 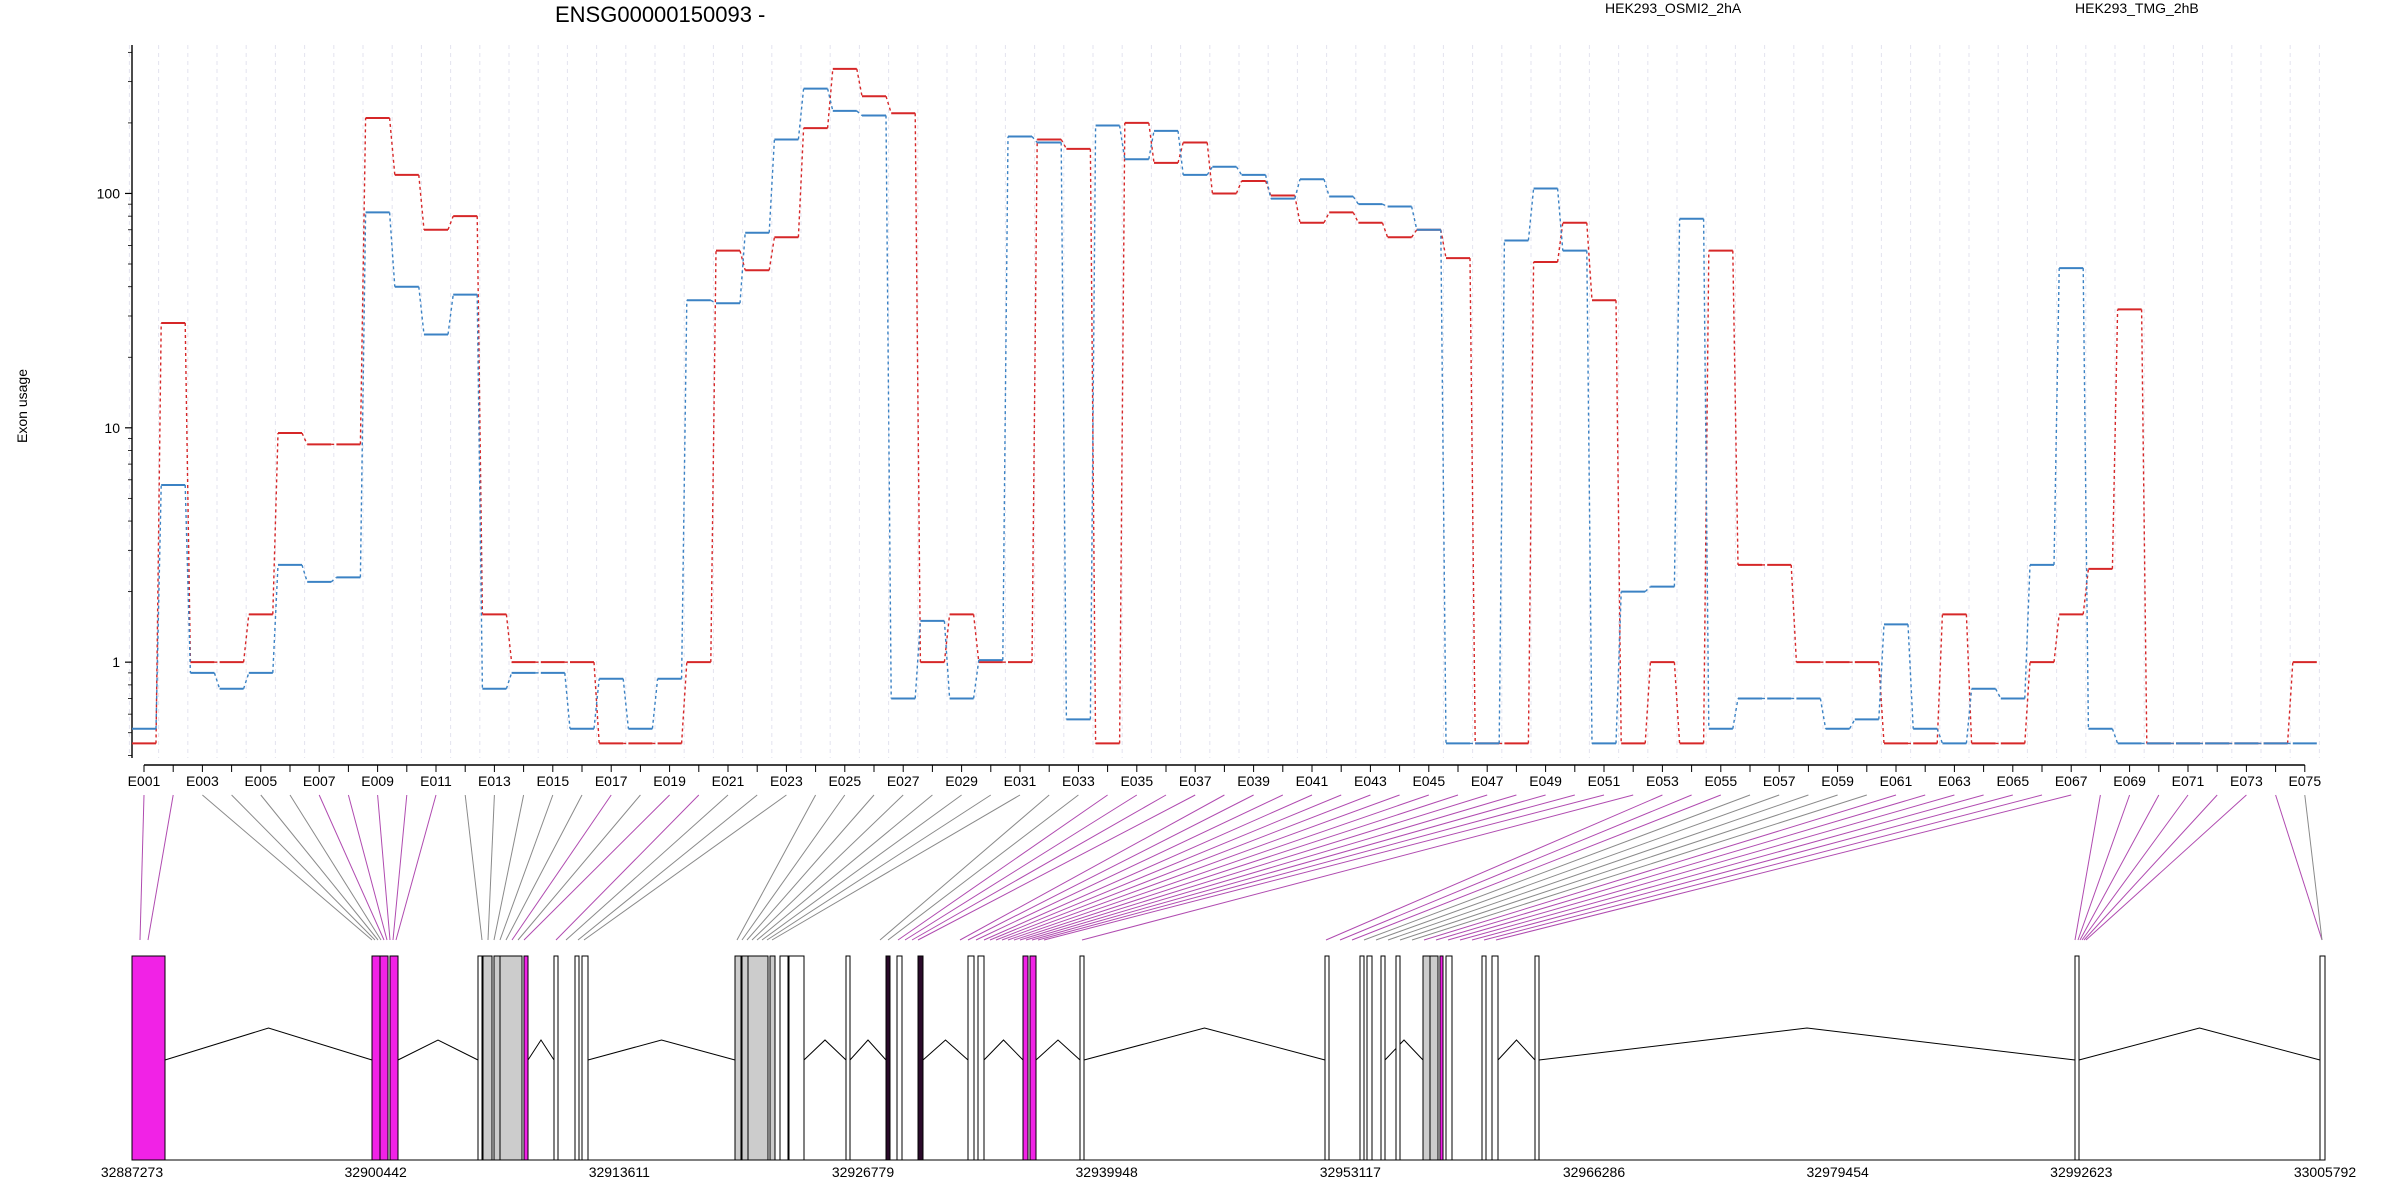 I want to click on x-tick-label: E031, so click(x=1020, y=781).